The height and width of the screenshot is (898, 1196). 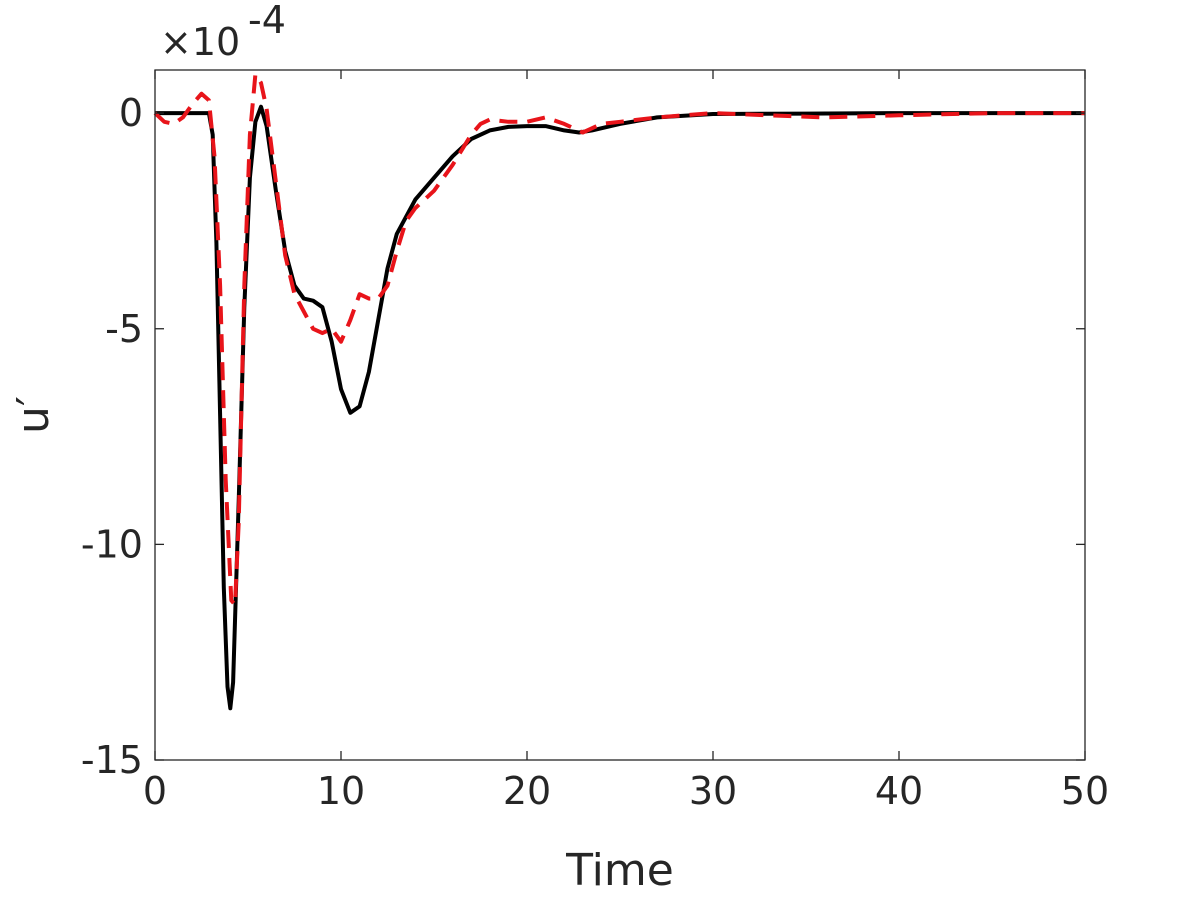 What do you see at coordinates (713, 791) in the screenshot?
I see `x-tick-label: 30` at bounding box center [713, 791].